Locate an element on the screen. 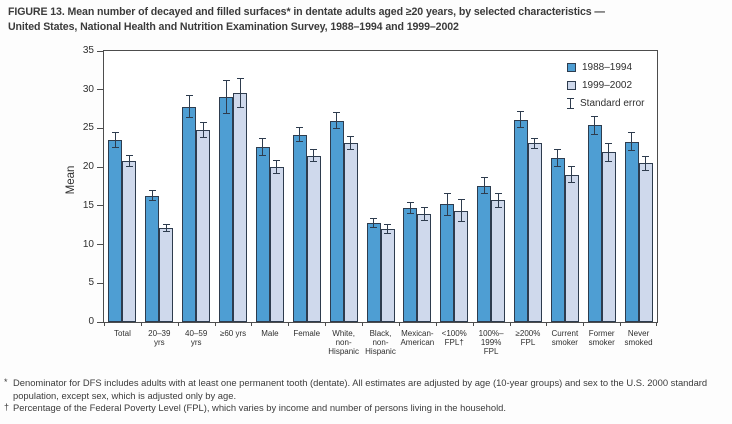  legend-item: Standard error is located at coordinates (605, 103).